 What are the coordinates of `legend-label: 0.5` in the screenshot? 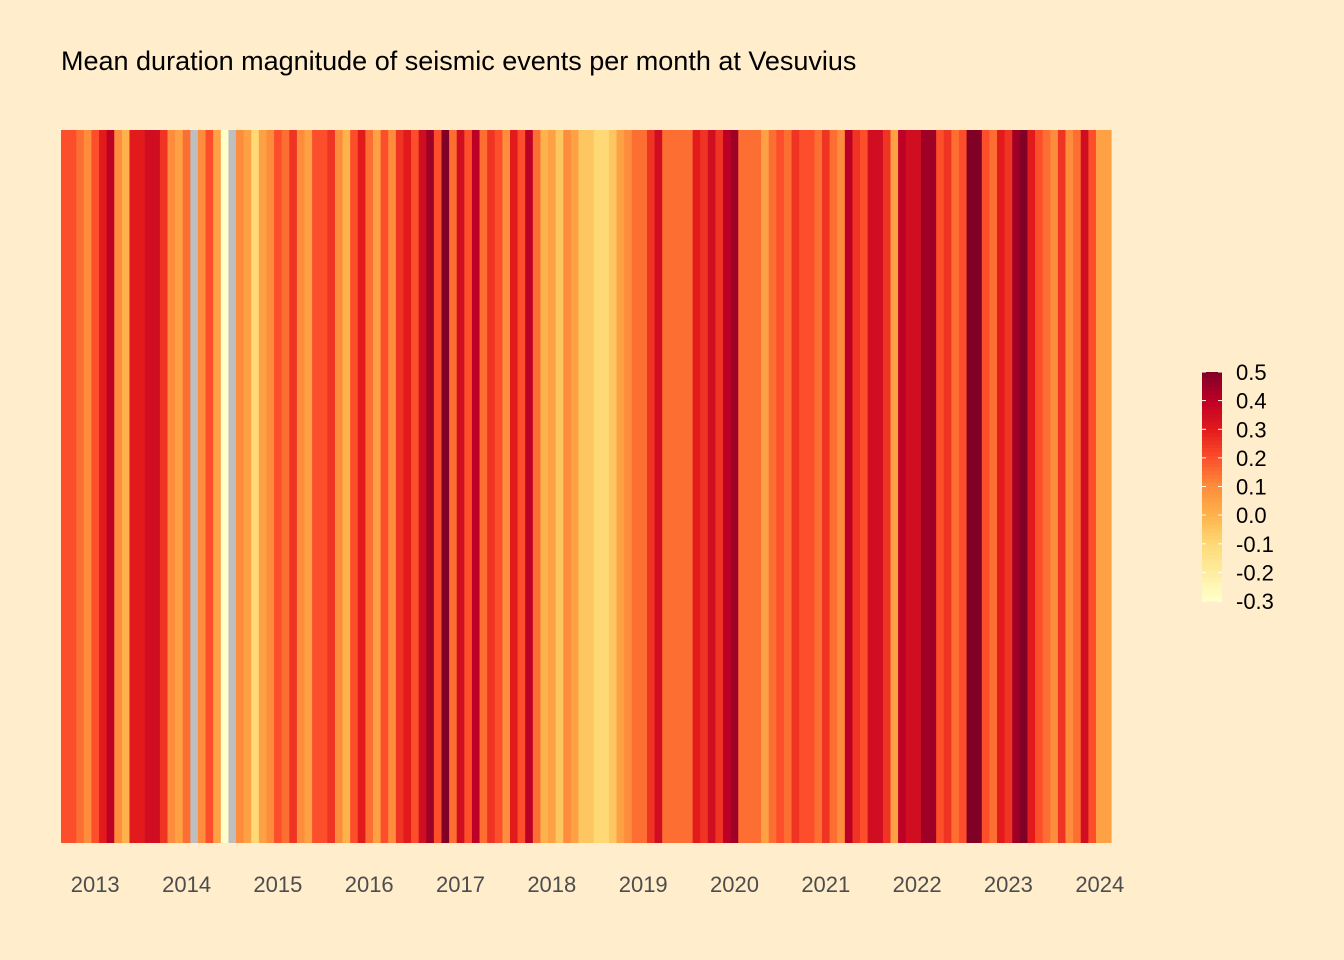 It's located at (1251, 372).